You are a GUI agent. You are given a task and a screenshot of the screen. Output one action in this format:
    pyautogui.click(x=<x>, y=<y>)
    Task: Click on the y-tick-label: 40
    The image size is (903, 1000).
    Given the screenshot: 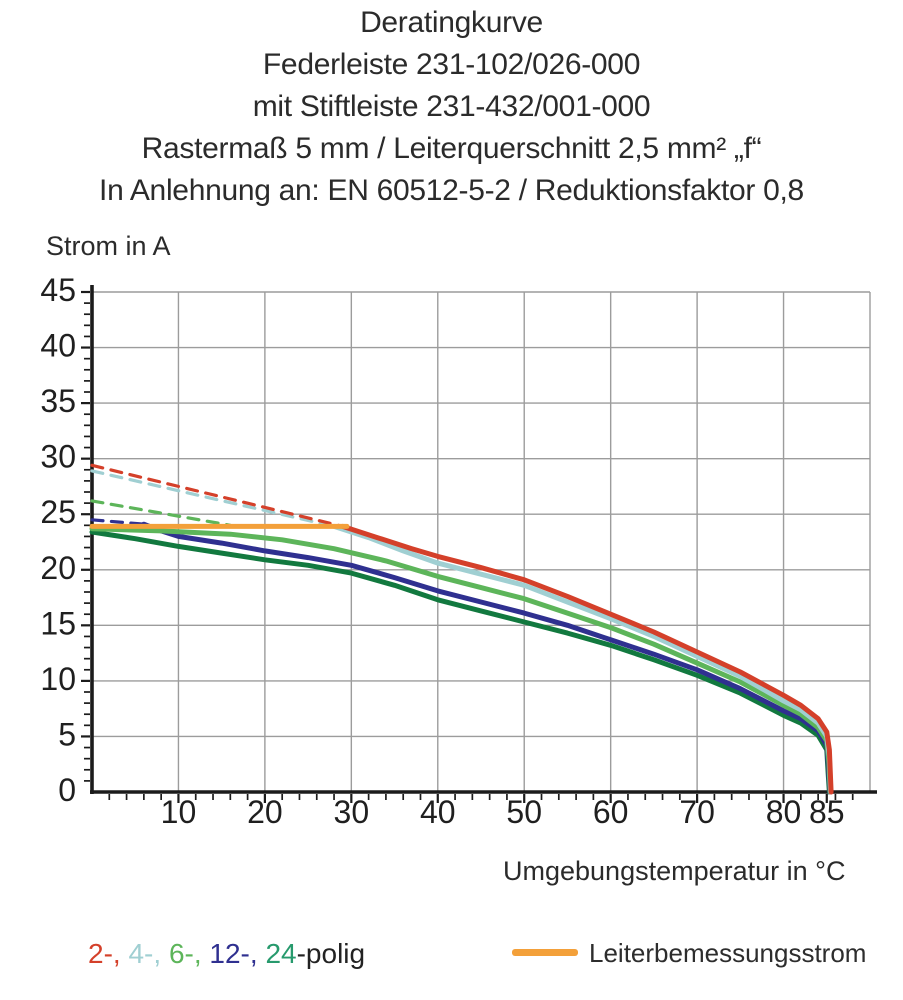 What is the action you would take?
    pyautogui.click(x=58, y=346)
    